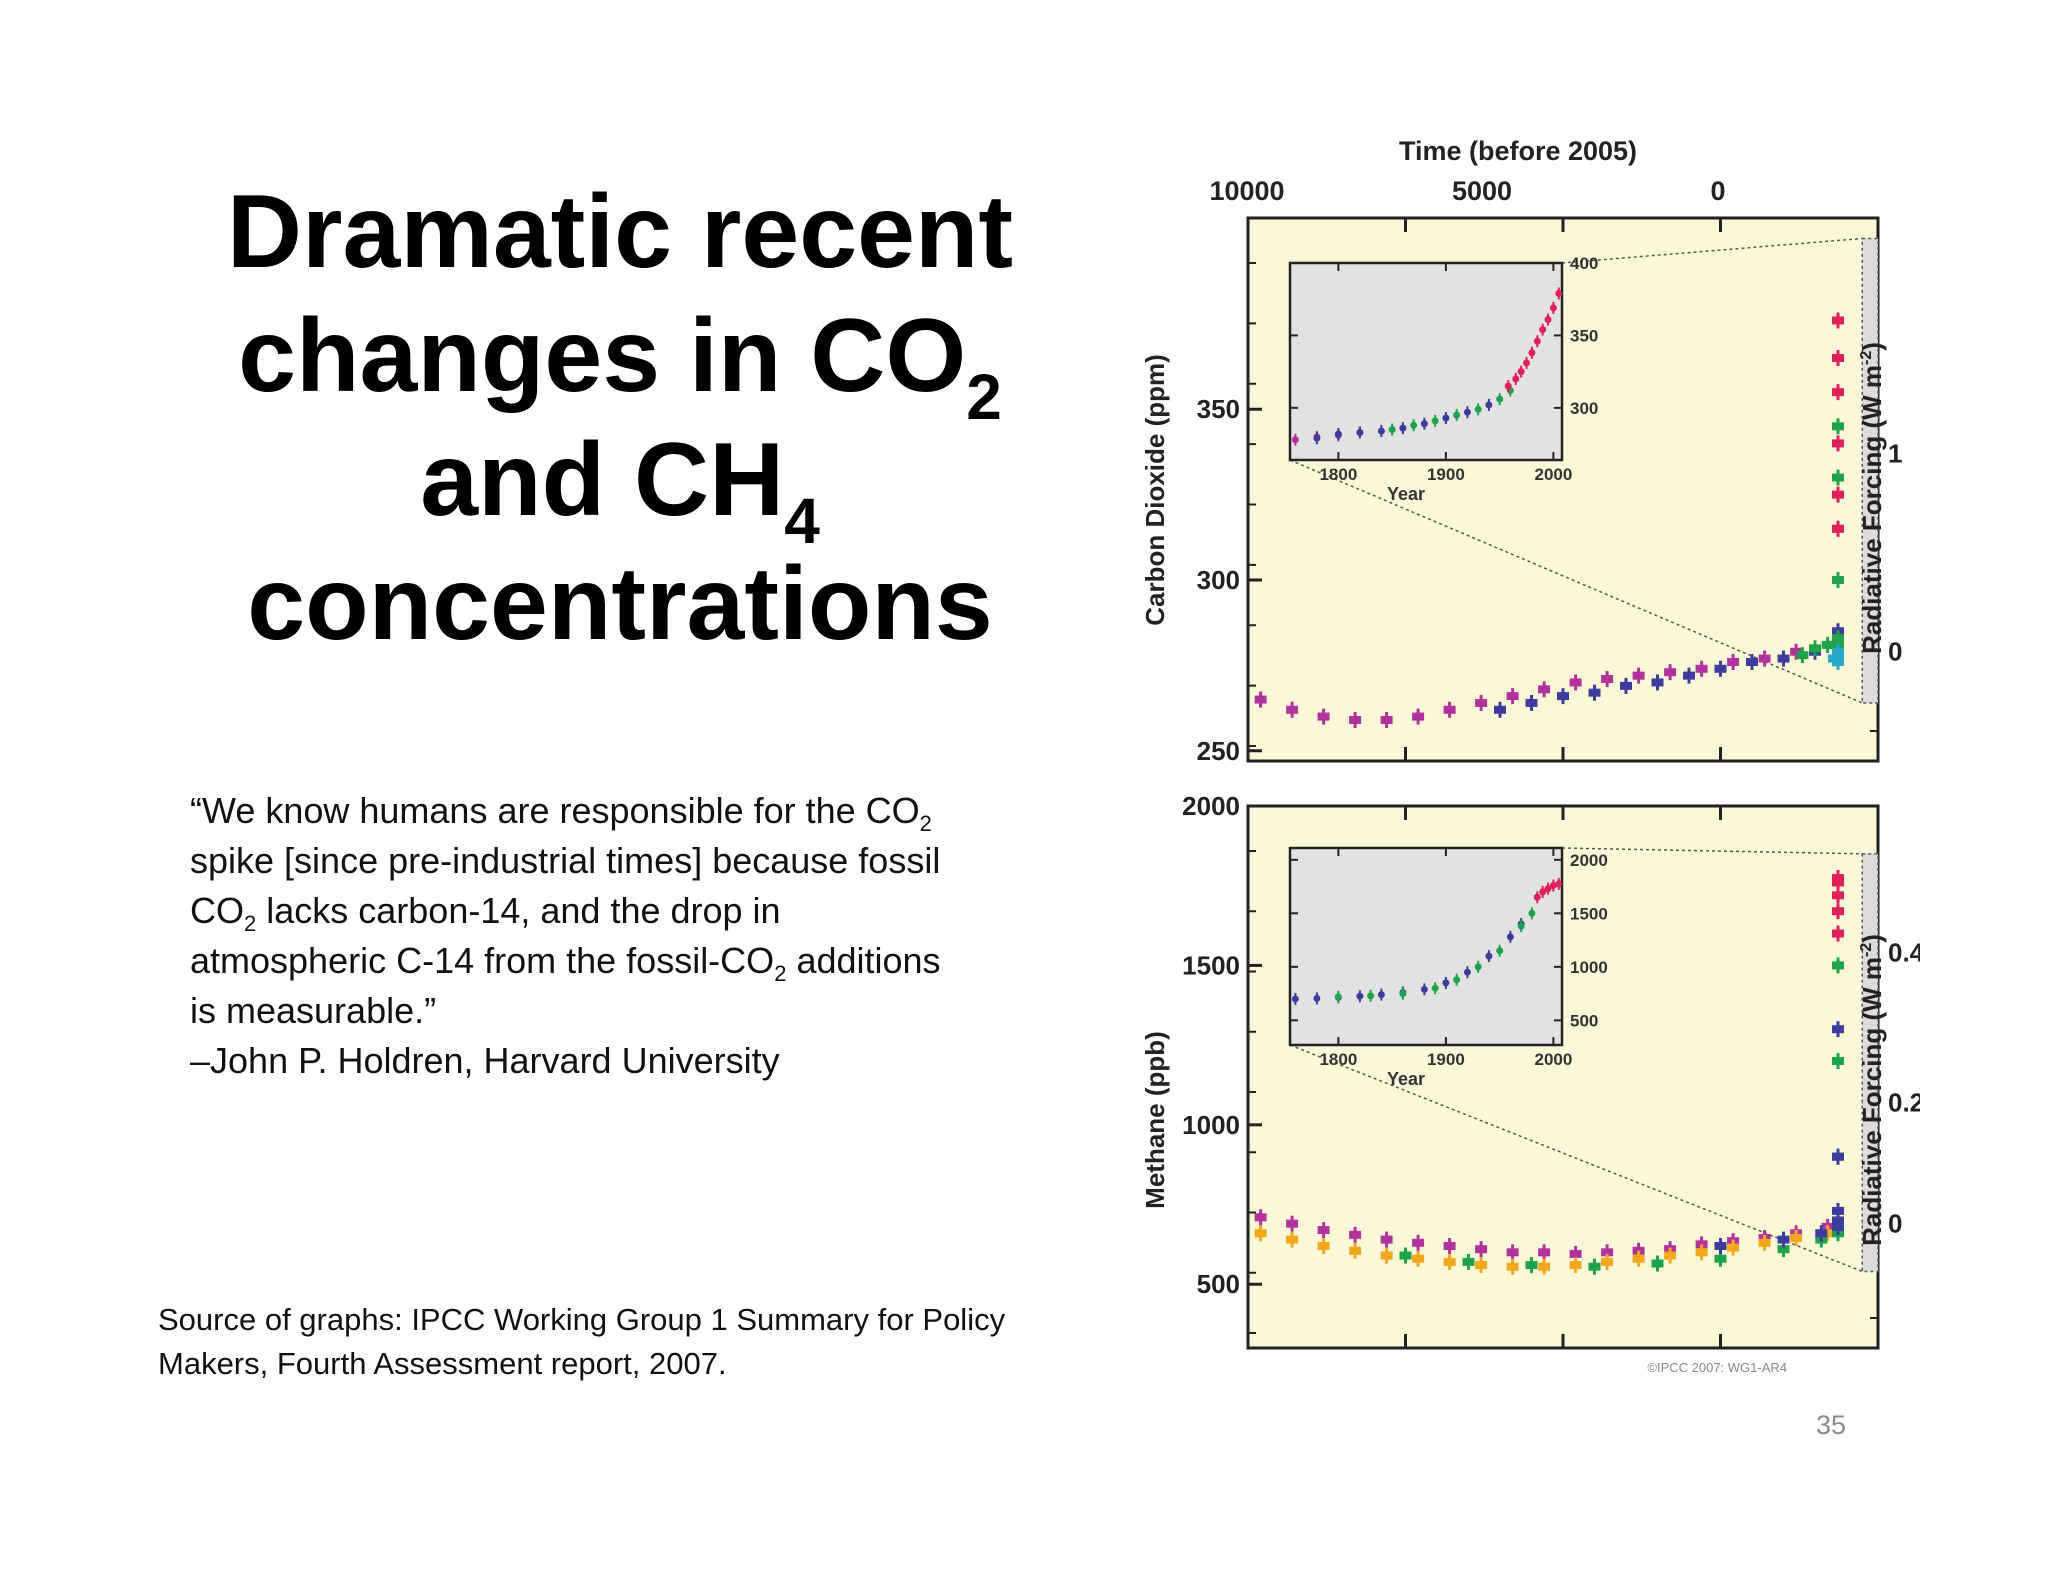  I want to click on co2-y2-label-sup: -2, so click(1866, 358).